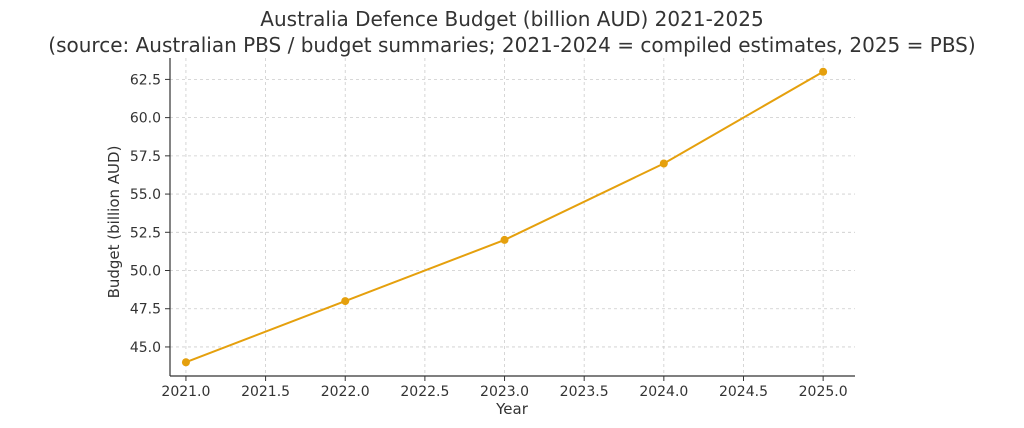 The height and width of the screenshot is (428, 1024). What do you see at coordinates (145, 80) in the screenshot?
I see `y-tick-label: 62.5` at bounding box center [145, 80].